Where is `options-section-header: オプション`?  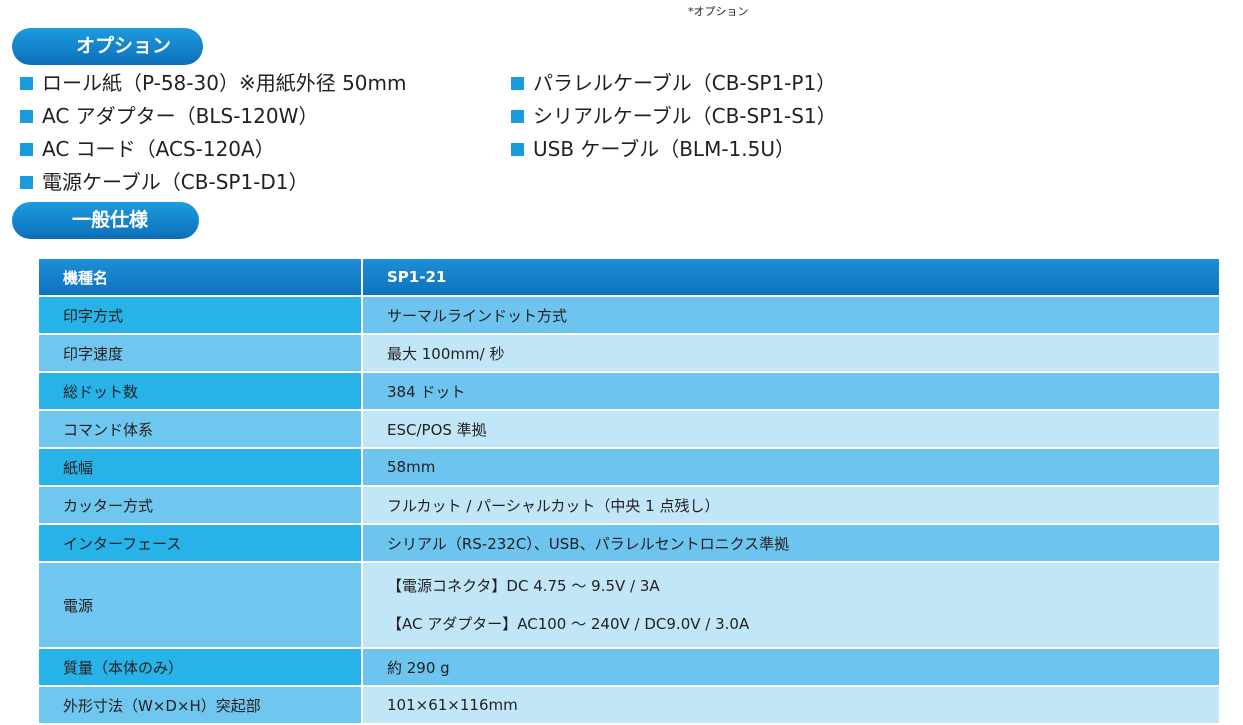 options-section-header: オプション is located at coordinates (107, 46).